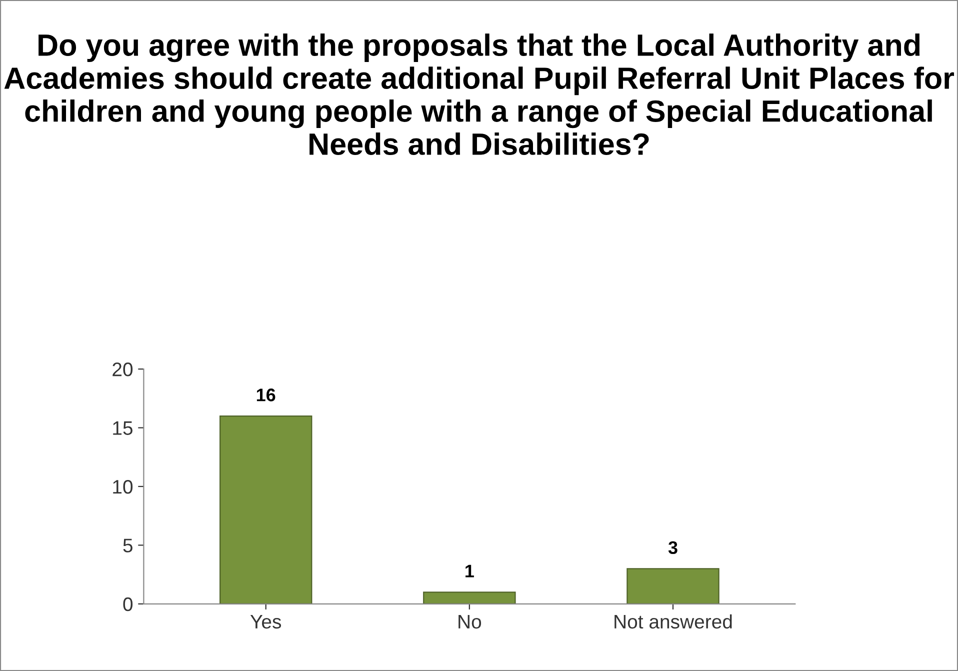 The image size is (958, 671). What do you see at coordinates (266, 395) in the screenshot?
I see `data-label: 16` at bounding box center [266, 395].